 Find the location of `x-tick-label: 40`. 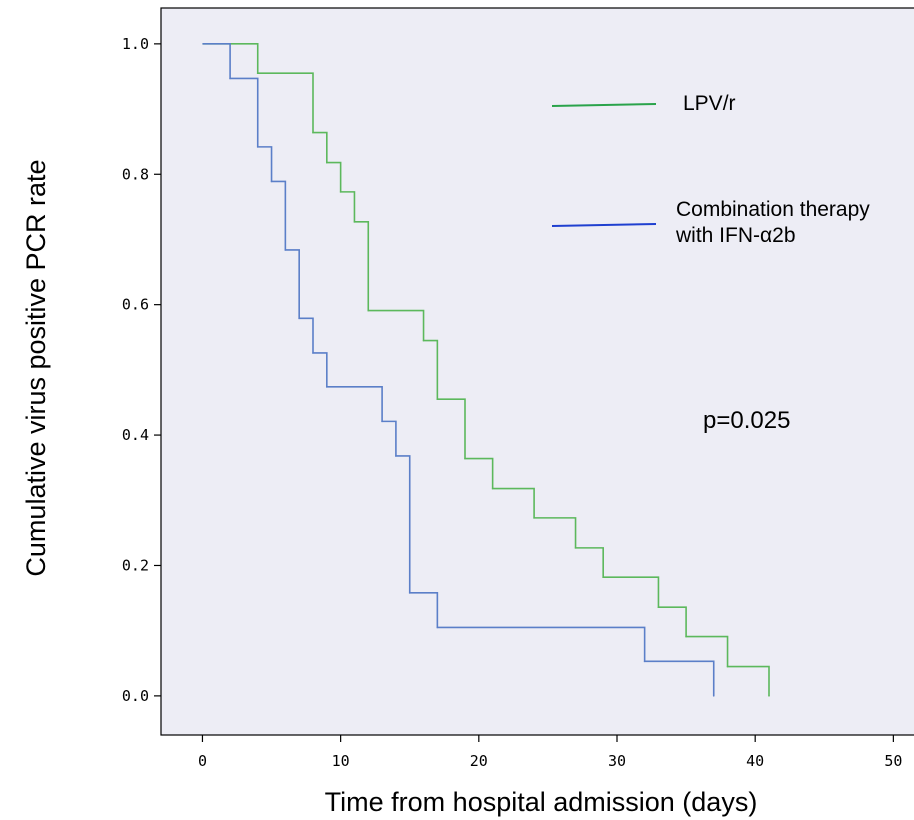

x-tick-label: 40 is located at coordinates (755, 761).